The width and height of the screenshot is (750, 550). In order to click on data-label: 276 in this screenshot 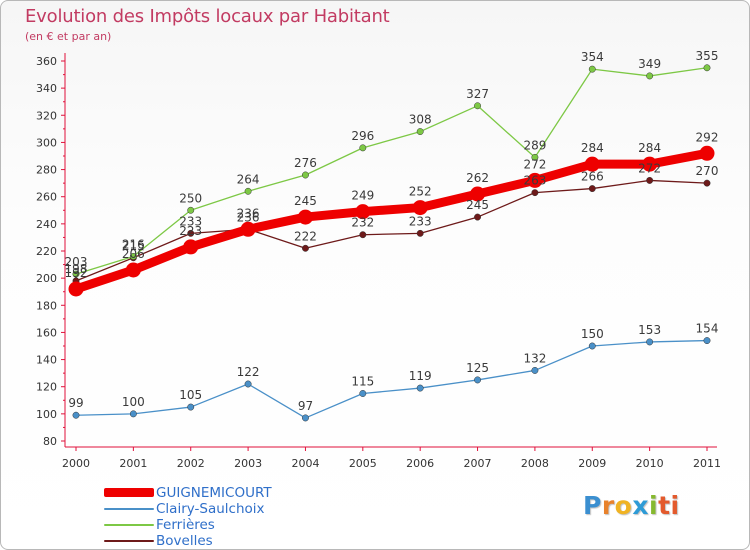, I will do `click(305, 163)`.